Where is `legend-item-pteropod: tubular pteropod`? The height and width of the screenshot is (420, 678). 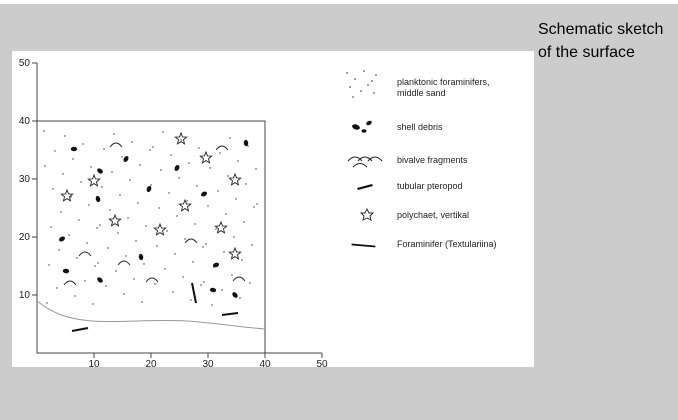
legend-item-pteropod: tubular pteropod is located at coordinates (410, 186).